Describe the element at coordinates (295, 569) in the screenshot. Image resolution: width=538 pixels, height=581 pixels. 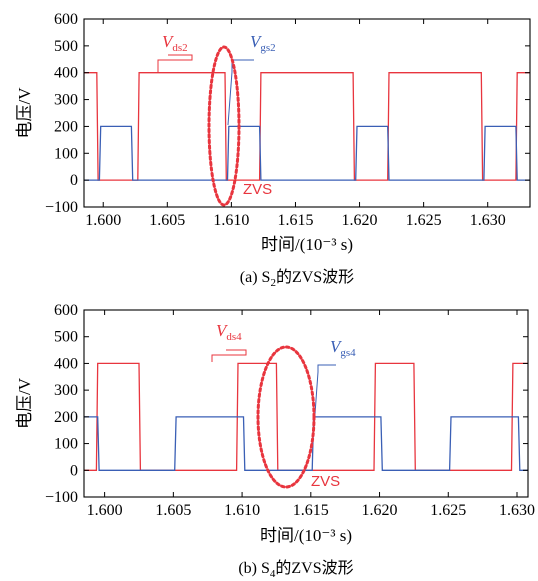
I see `figure-caption: (b) S4的ZVS波形` at that location.